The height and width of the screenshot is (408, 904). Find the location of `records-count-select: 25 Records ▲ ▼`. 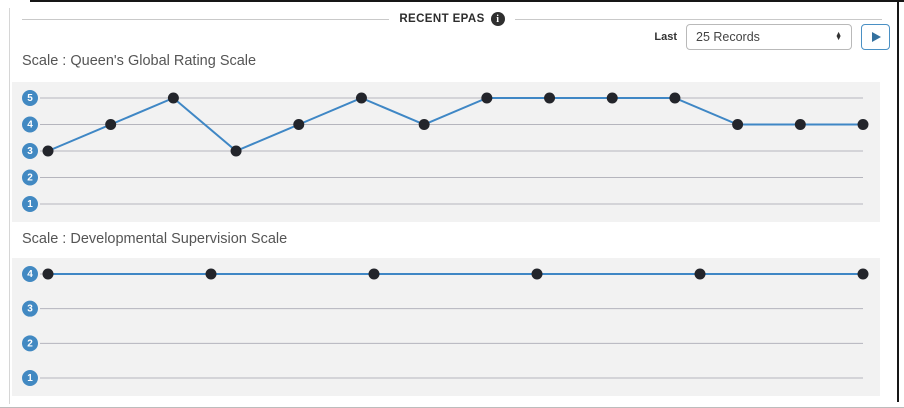

records-count-select: 25 Records ▲ ▼ is located at coordinates (769, 37).